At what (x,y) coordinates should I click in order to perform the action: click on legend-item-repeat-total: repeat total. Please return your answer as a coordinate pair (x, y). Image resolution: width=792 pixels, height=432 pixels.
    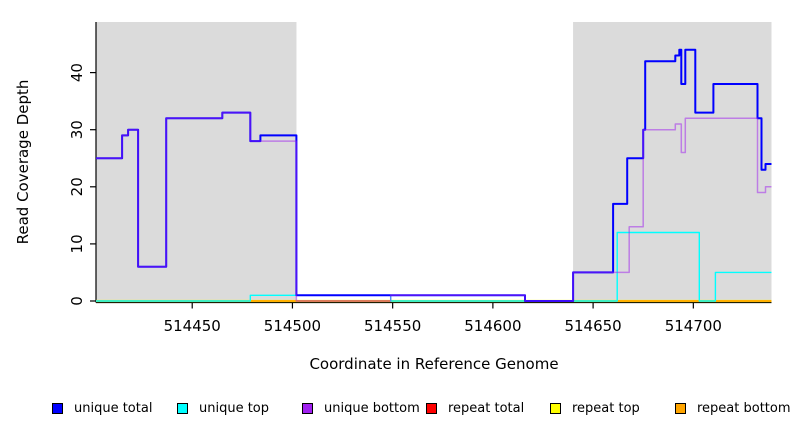
    Looking at the image, I should click on (475, 408).